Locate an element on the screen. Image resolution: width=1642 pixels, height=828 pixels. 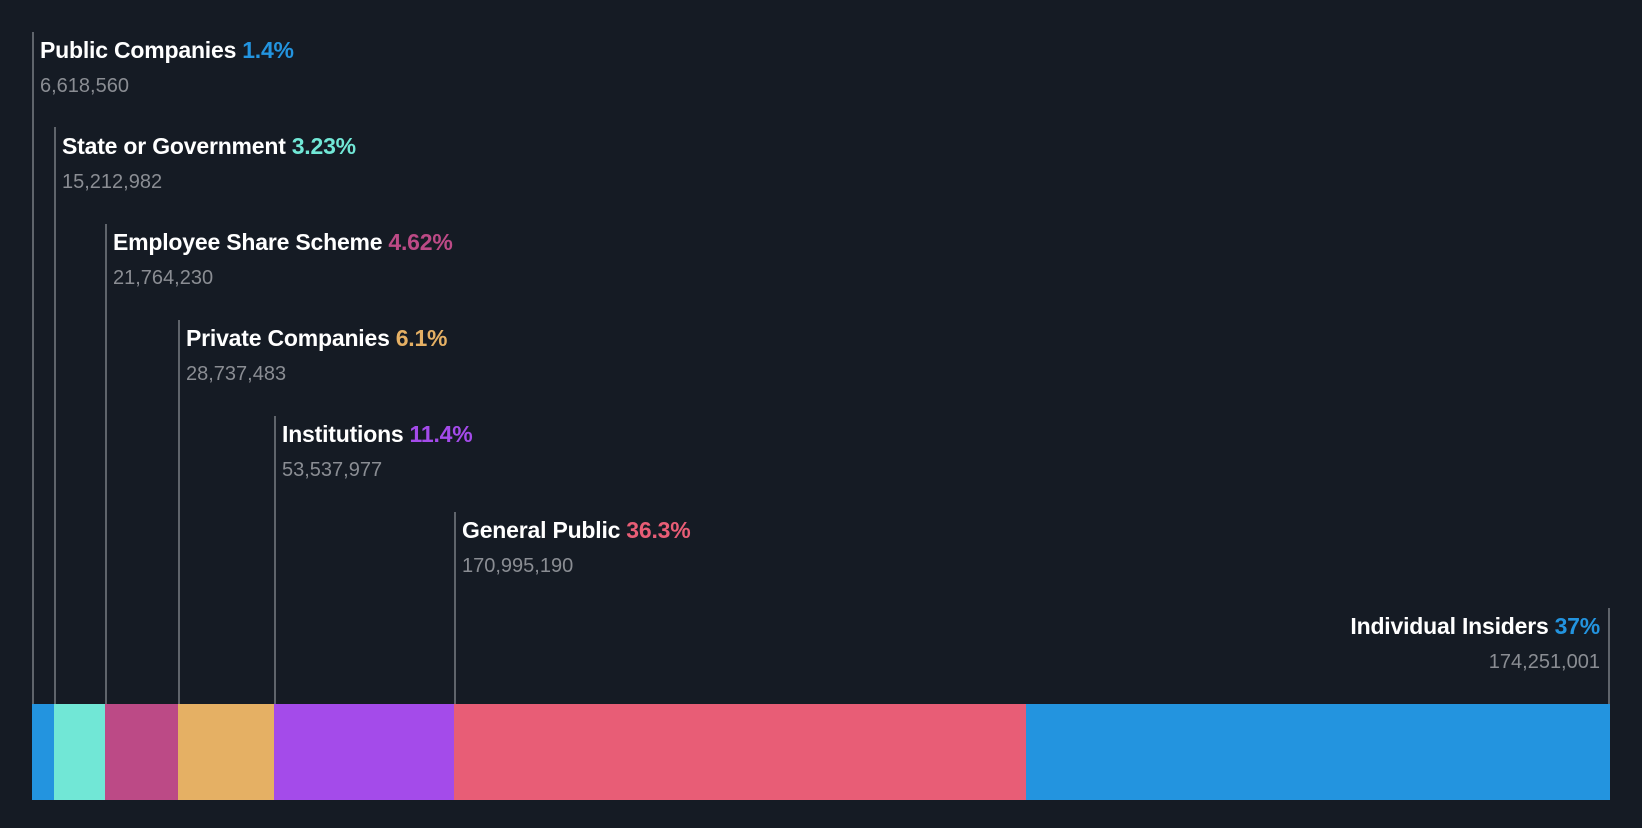
label-private-companies: Private Companies 6.1% 28,737,483 is located at coordinates (317, 355).